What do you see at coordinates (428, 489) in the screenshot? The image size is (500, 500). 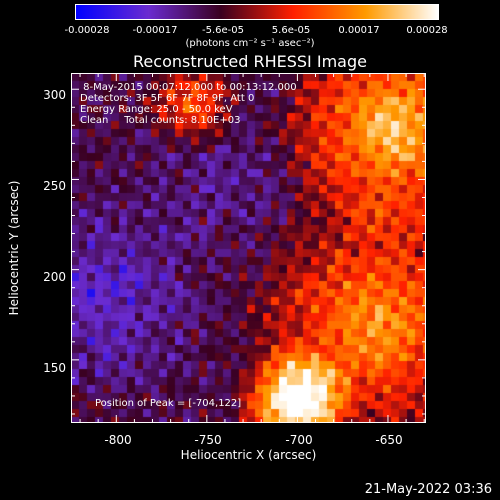 I see `footer-timestamp: 21-May-2022 03:36` at bounding box center [428, 489].